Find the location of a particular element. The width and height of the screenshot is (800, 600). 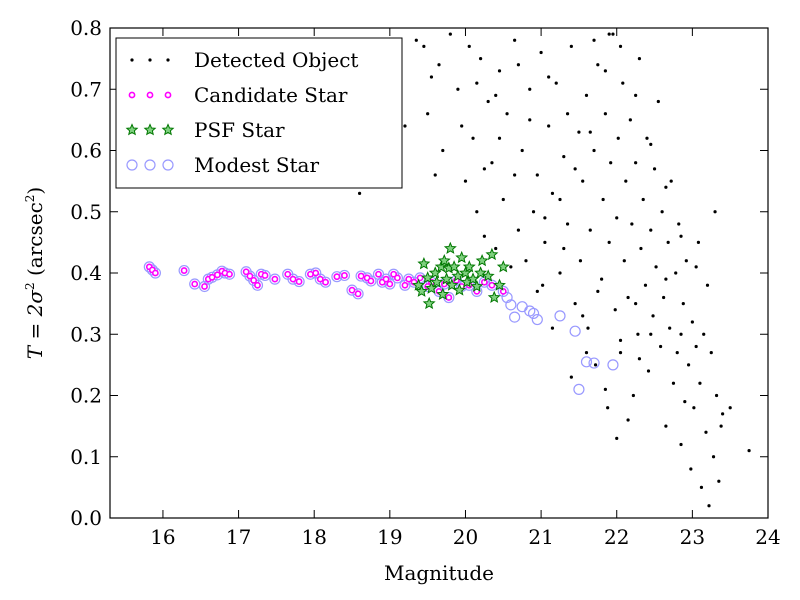

x-tick-label: 22 is located at coordinates (616, 537).